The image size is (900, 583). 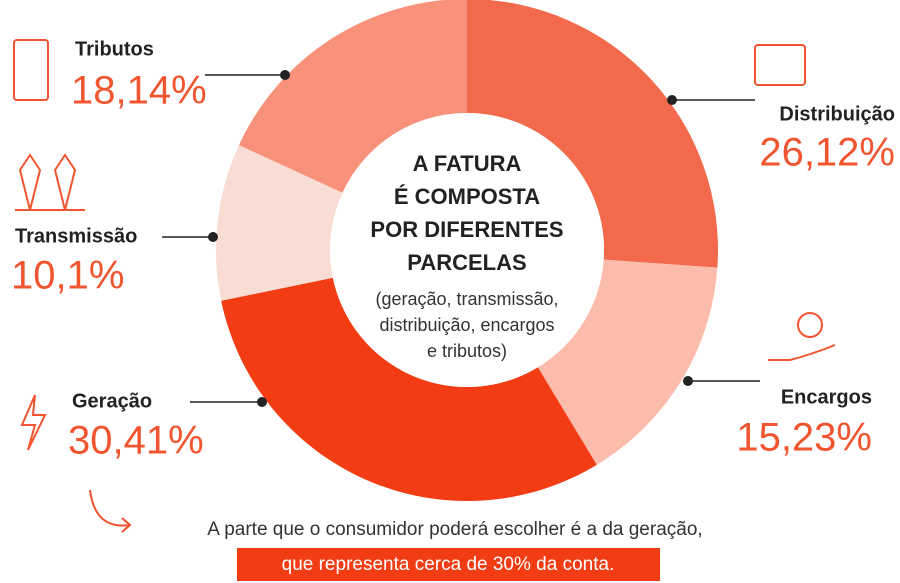 I want to click on slice-name: Distribuição, so click(x=837, y=114).